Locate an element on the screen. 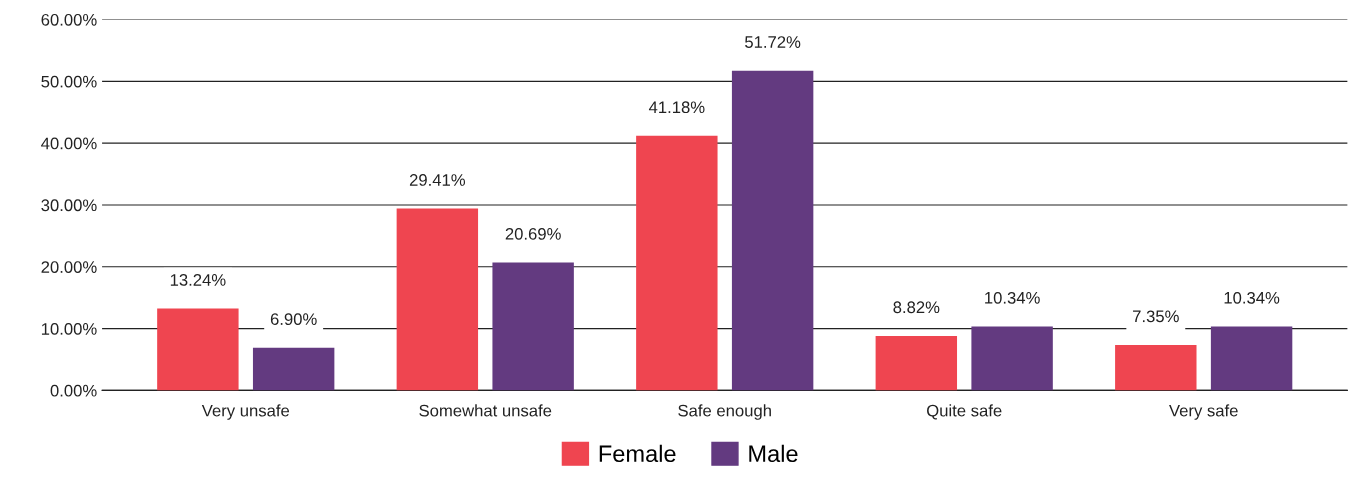  legend-label: Male is located at coordinates (773, 453).